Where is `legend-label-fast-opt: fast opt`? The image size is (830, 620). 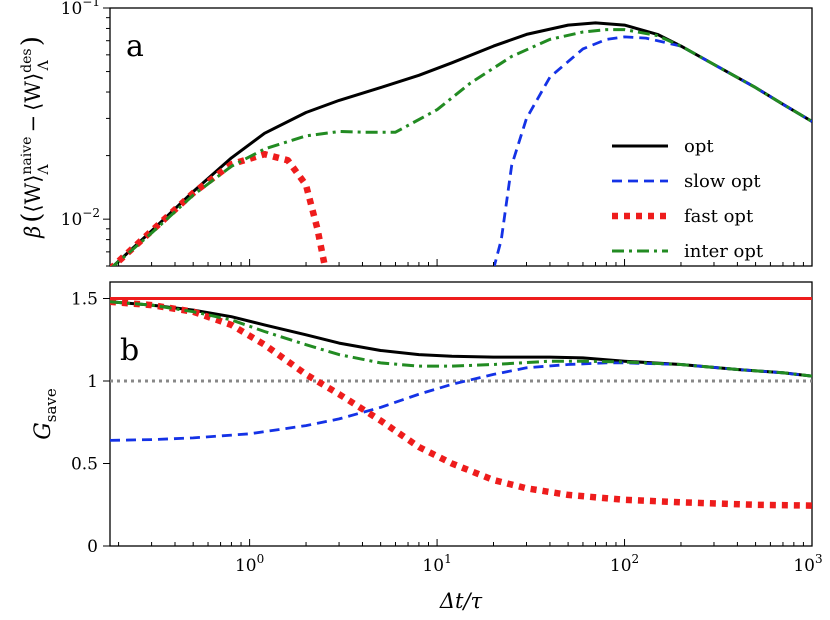
legend-label-fast-opt: fast opt is located at coordinates (719, 216).